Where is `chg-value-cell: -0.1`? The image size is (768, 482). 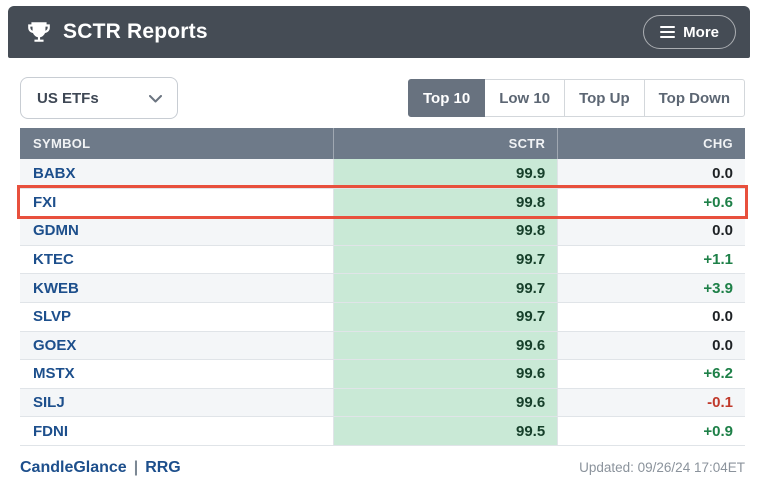 chg-value-cell: -0.1 is located at coordinates (651, 402).